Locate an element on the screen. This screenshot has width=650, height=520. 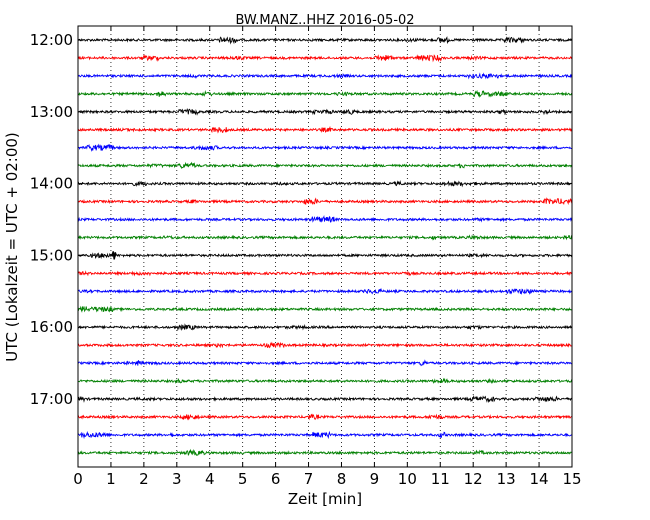
x-axis-label: Zeit [min] is located at coordinates (325, 499).